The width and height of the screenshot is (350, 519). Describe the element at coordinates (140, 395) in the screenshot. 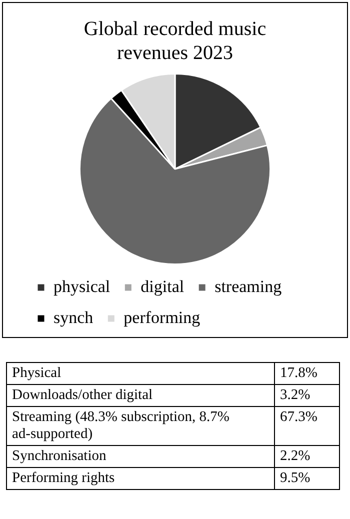

I see `text: Downloads/other digital` at that location.